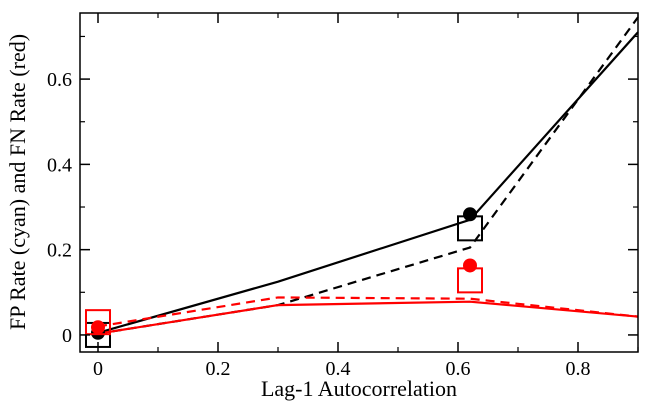 This screenshot has width=647, height=407. What do you see at coordinates (59, 80) in the screenshot?
I see `y-tick-label: 0.6` at bounding box center [59, 80].